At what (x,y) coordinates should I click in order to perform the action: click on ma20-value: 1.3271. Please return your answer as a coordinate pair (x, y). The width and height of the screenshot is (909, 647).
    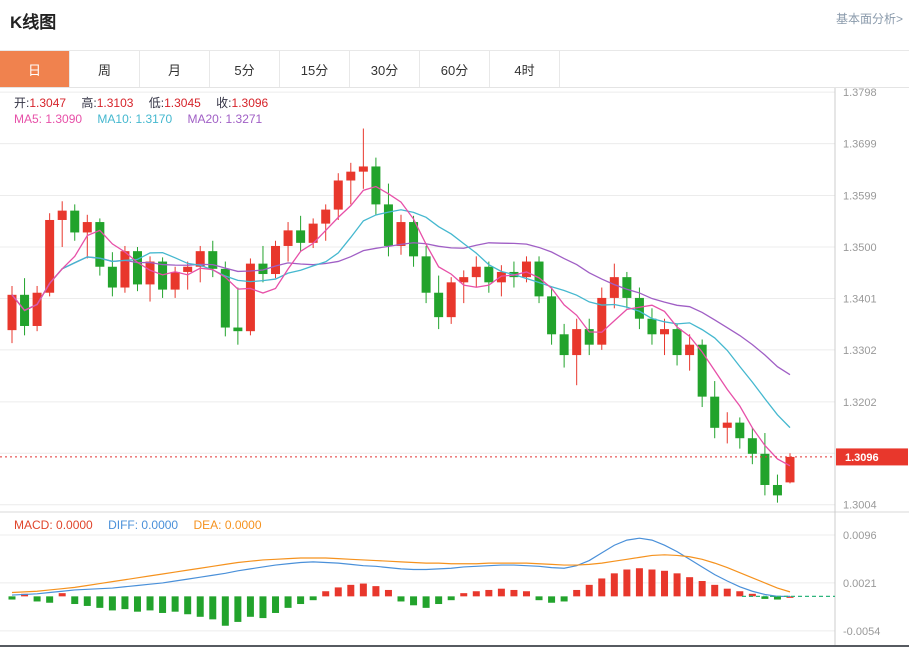
    Looking at the image, I should click on (244, 119).